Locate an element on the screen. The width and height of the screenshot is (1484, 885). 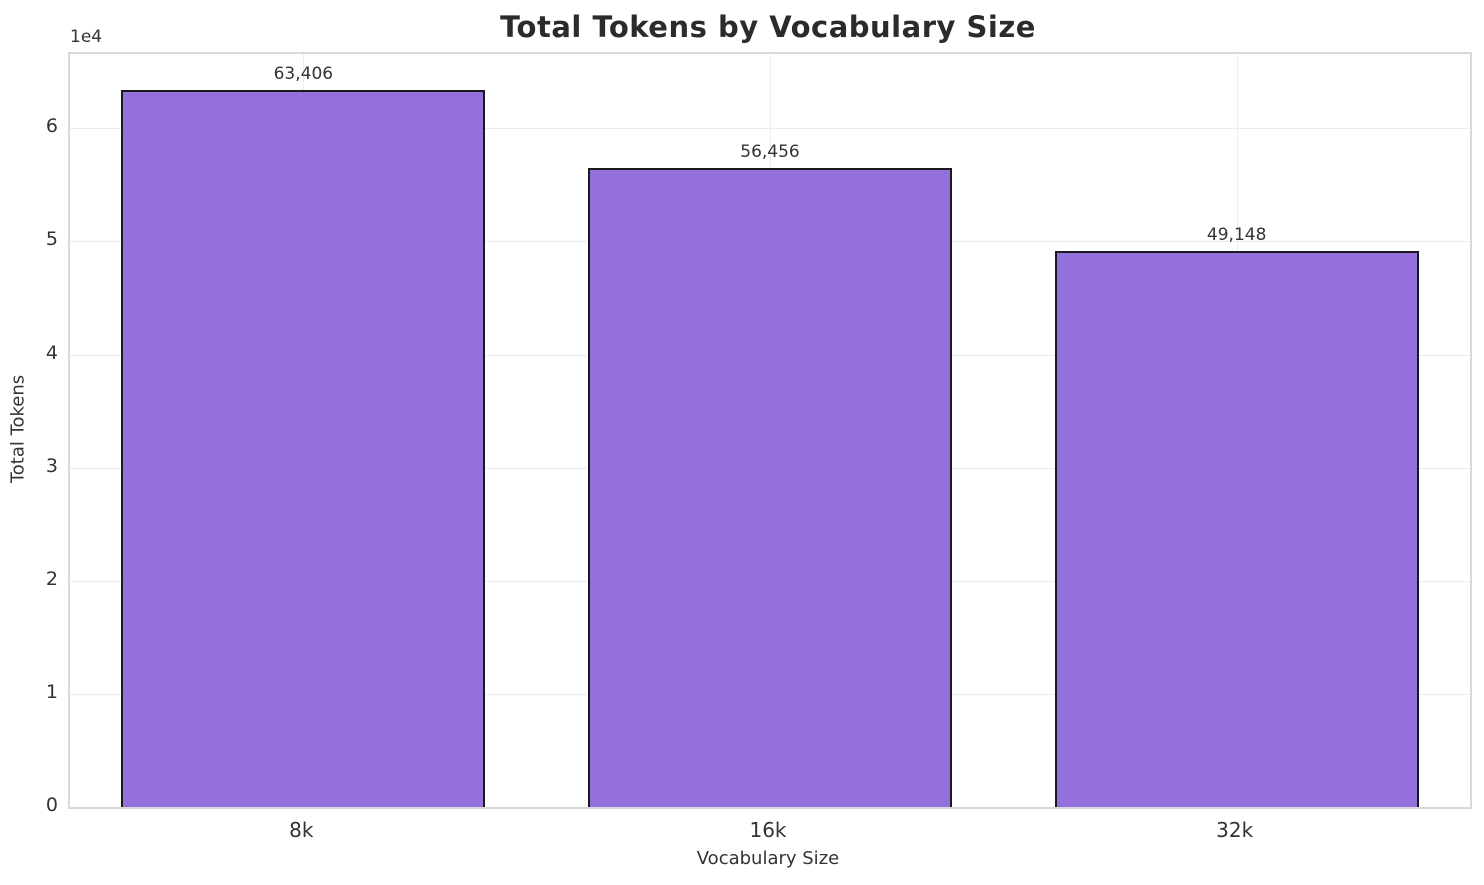
x-tick-label: 32k is located at coordinates (1235, 830).